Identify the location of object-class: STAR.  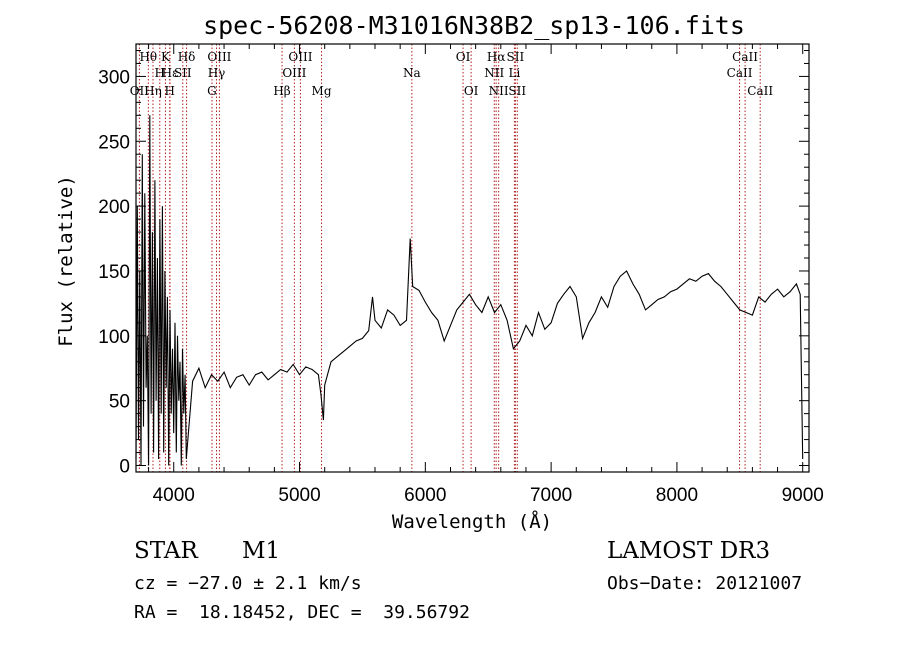
(166, 551).